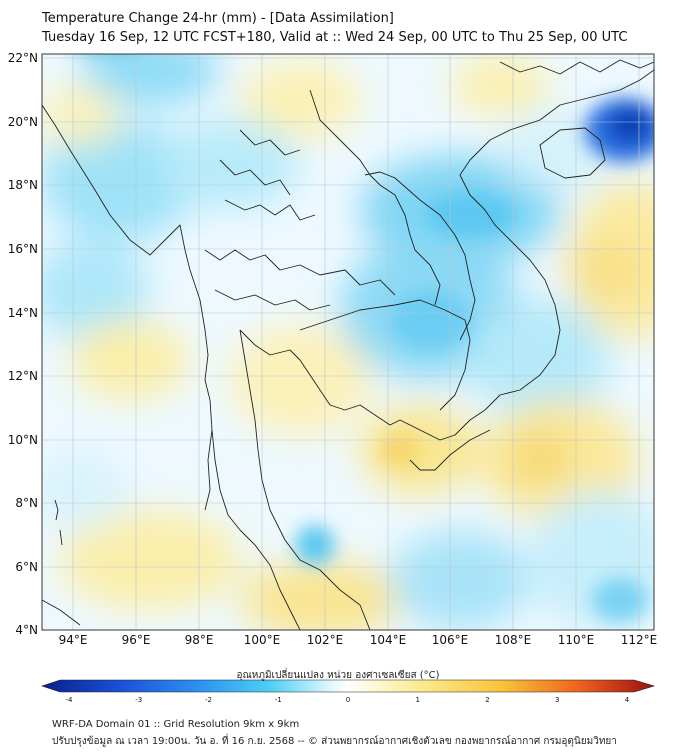 The width and height of the screenshot is (676, 756). I want to click on lat-tick-label: 4°N, so click(26, 630).